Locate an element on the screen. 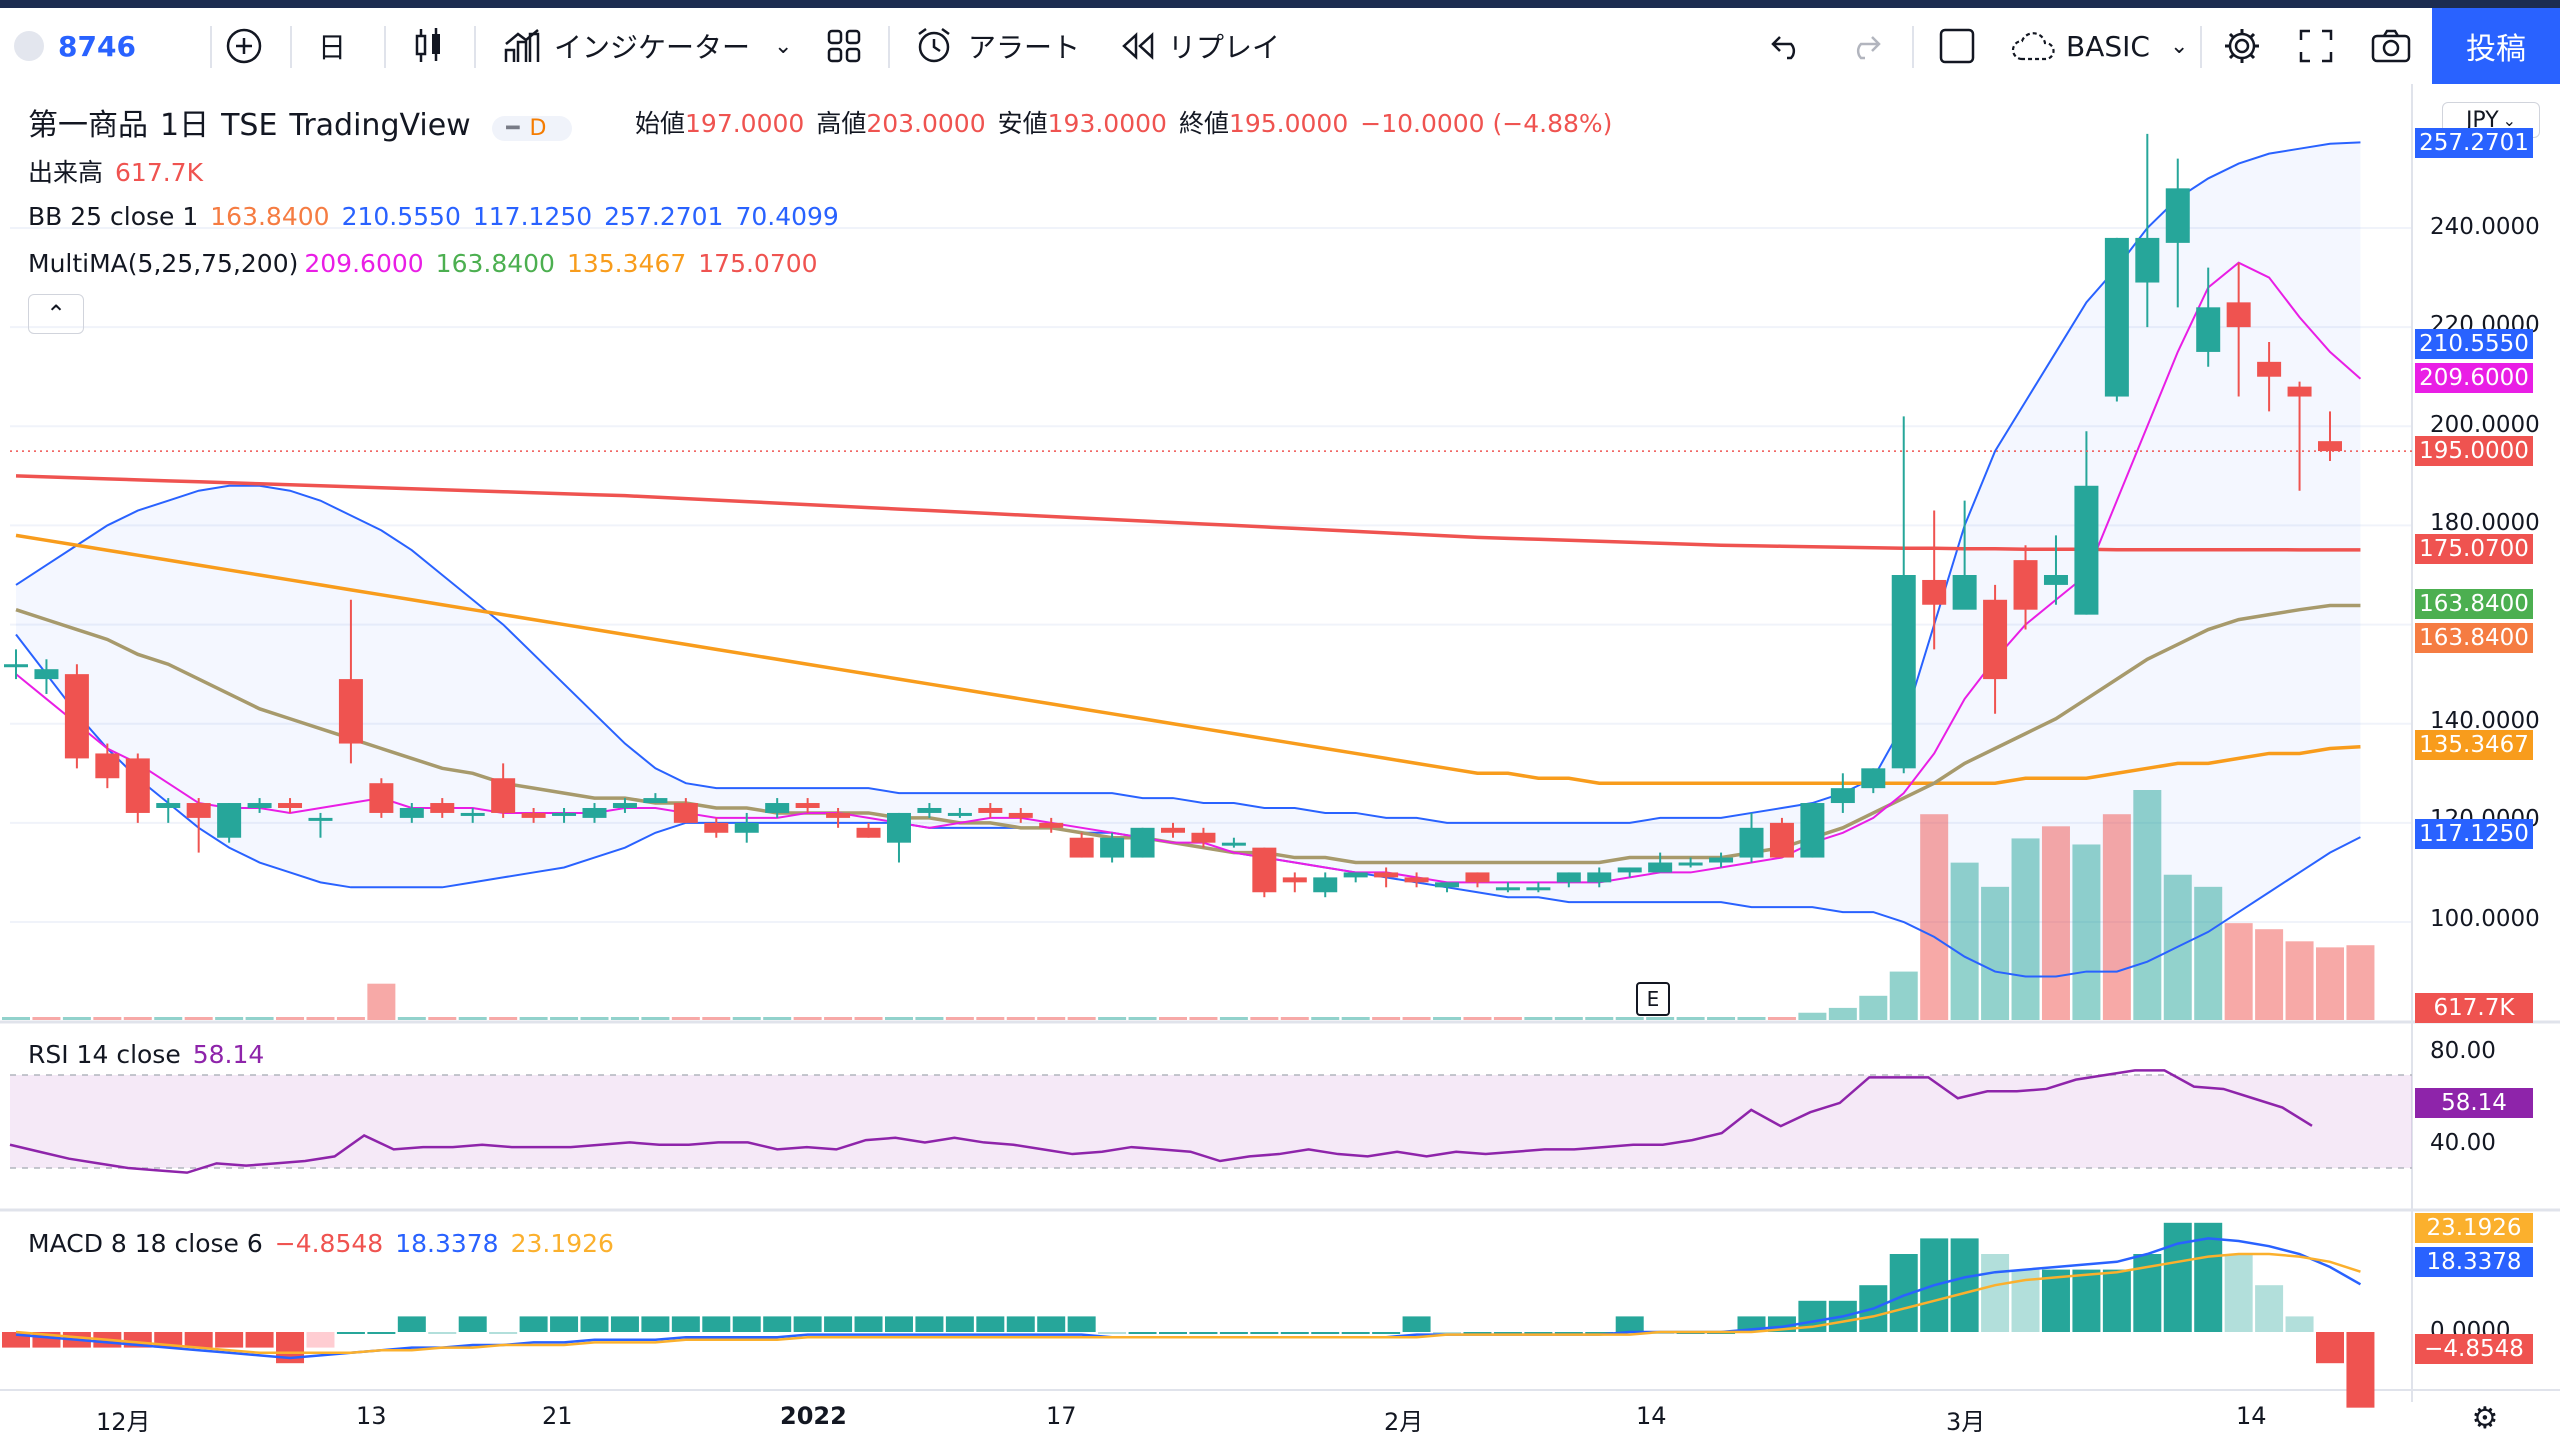  rsi-value-tag: 58.14 is located at coordinates (2474, 1103).